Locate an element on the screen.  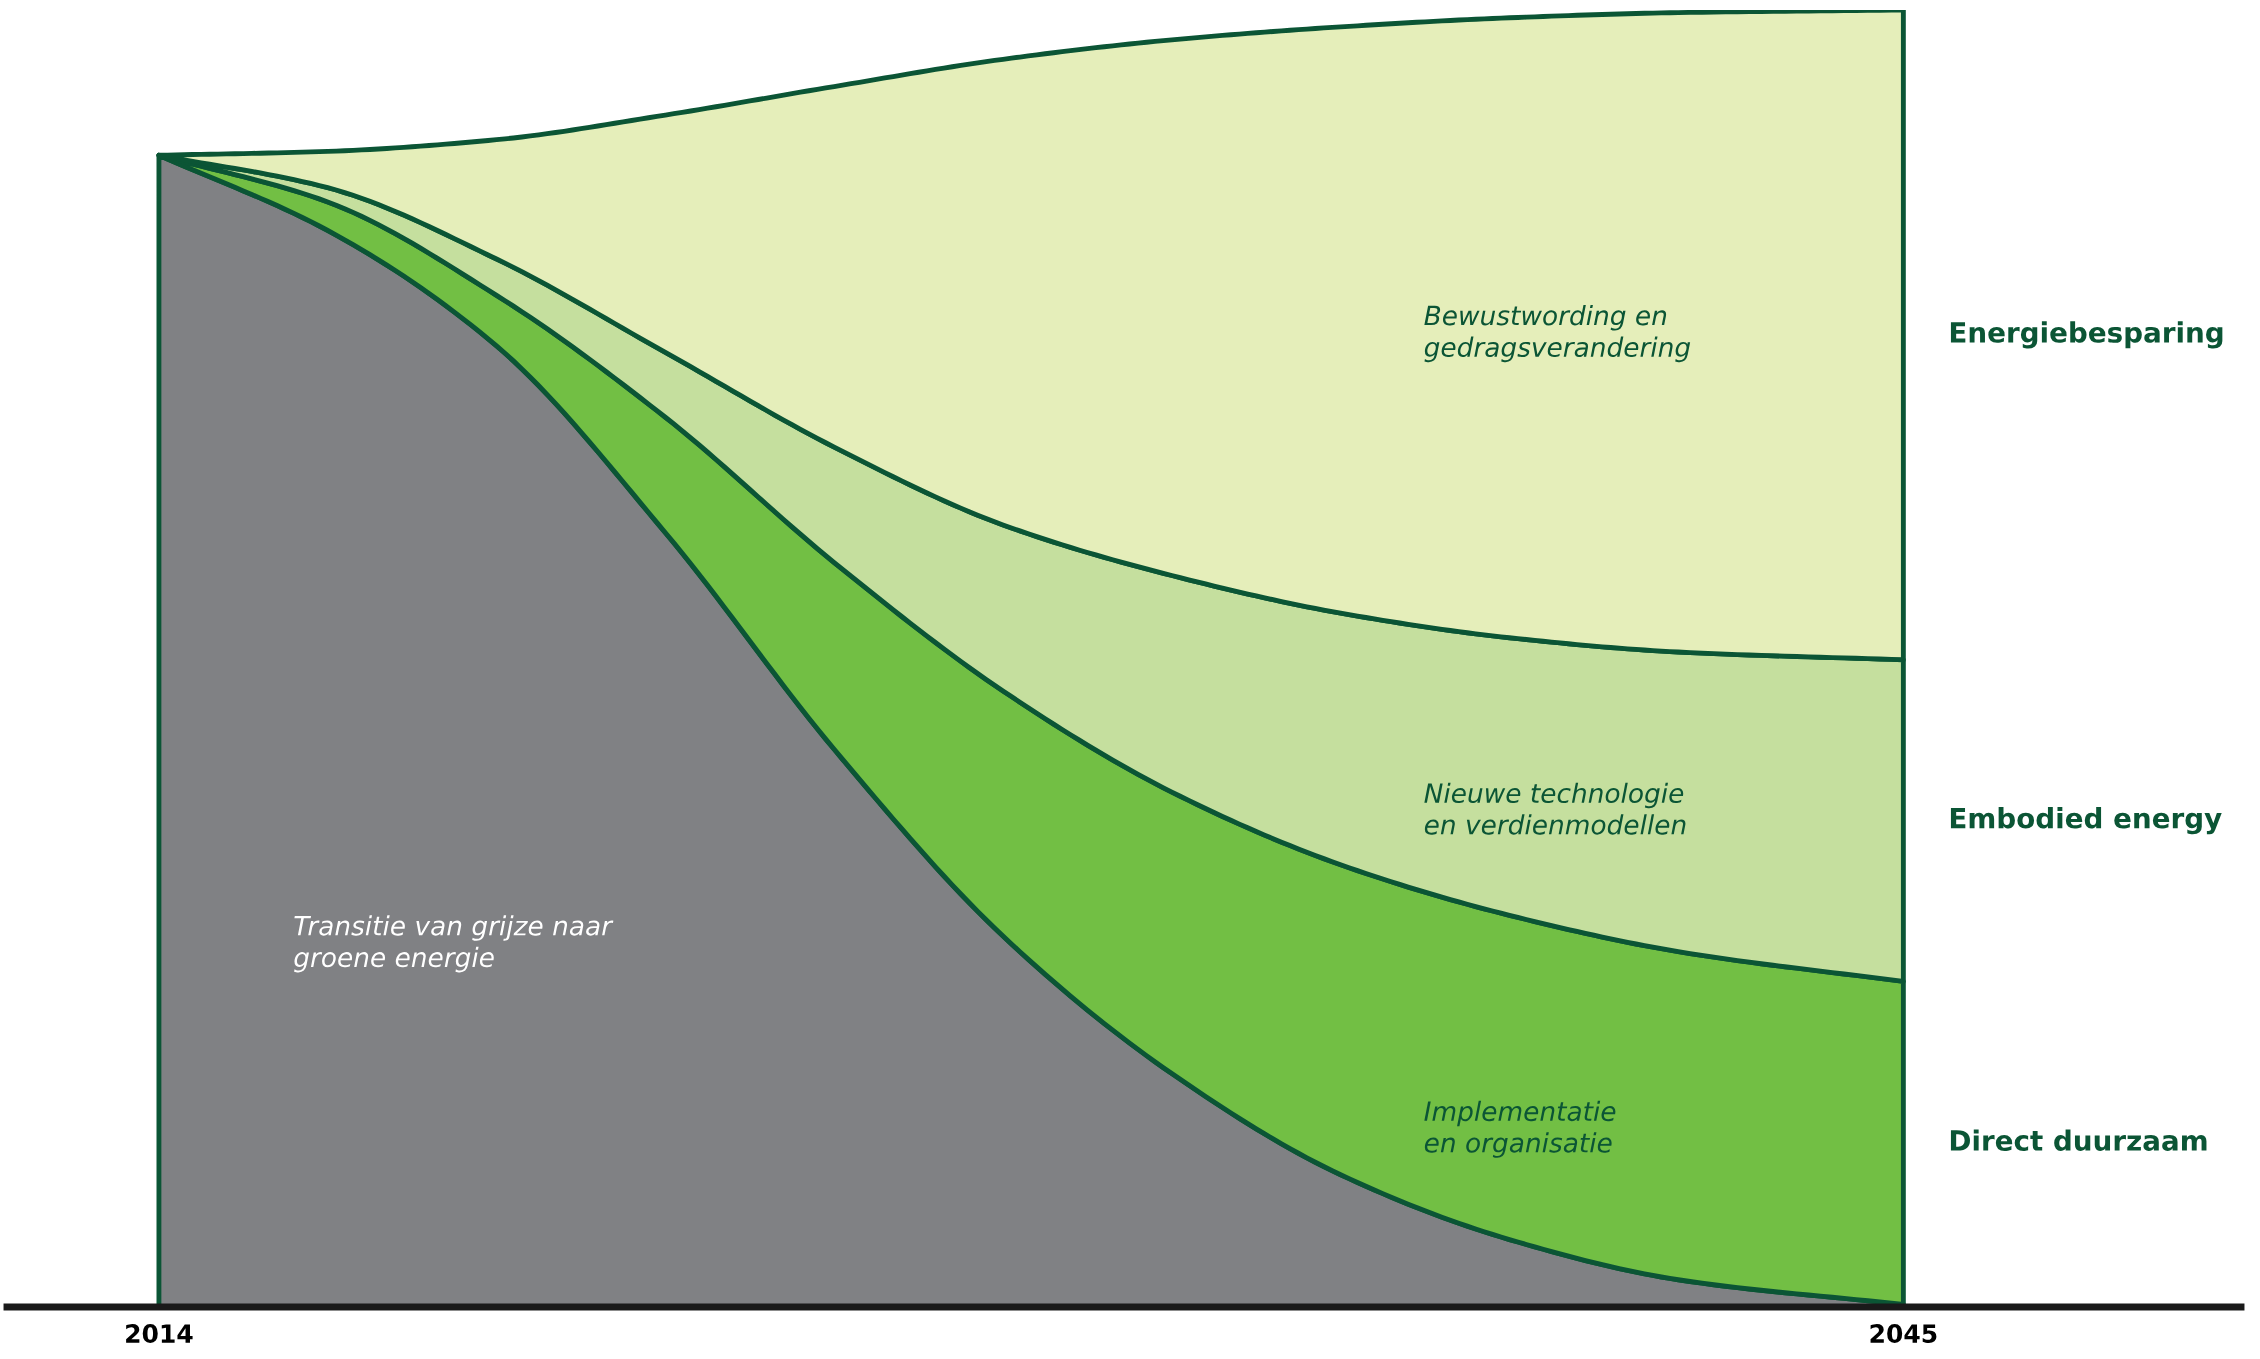
x-tick-label: 2014 is located at coordinates (159, 1334).